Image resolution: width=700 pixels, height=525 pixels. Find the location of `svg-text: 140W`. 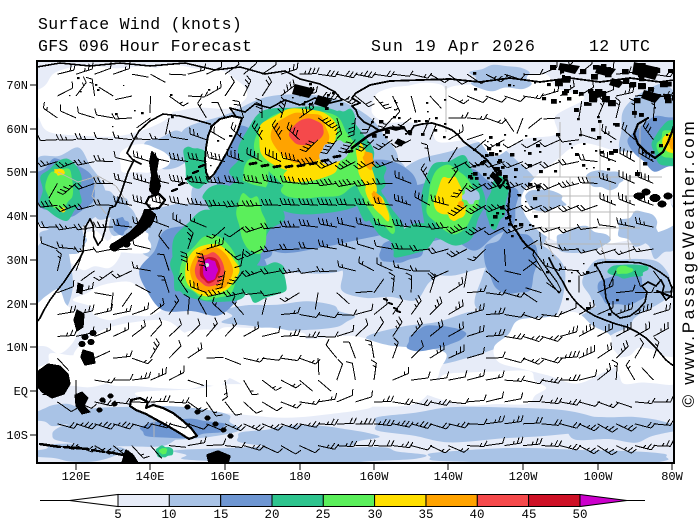

svg-text: 140W is located at coordinates (449, 477).